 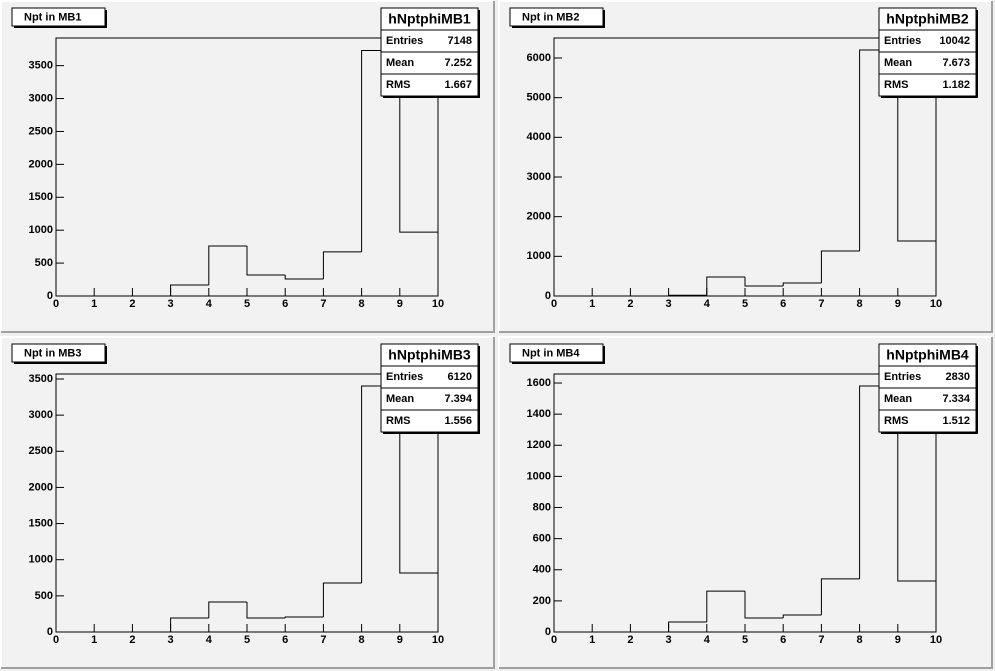 I want to click on y-tick-label: 800, so click(x=542, y=507).